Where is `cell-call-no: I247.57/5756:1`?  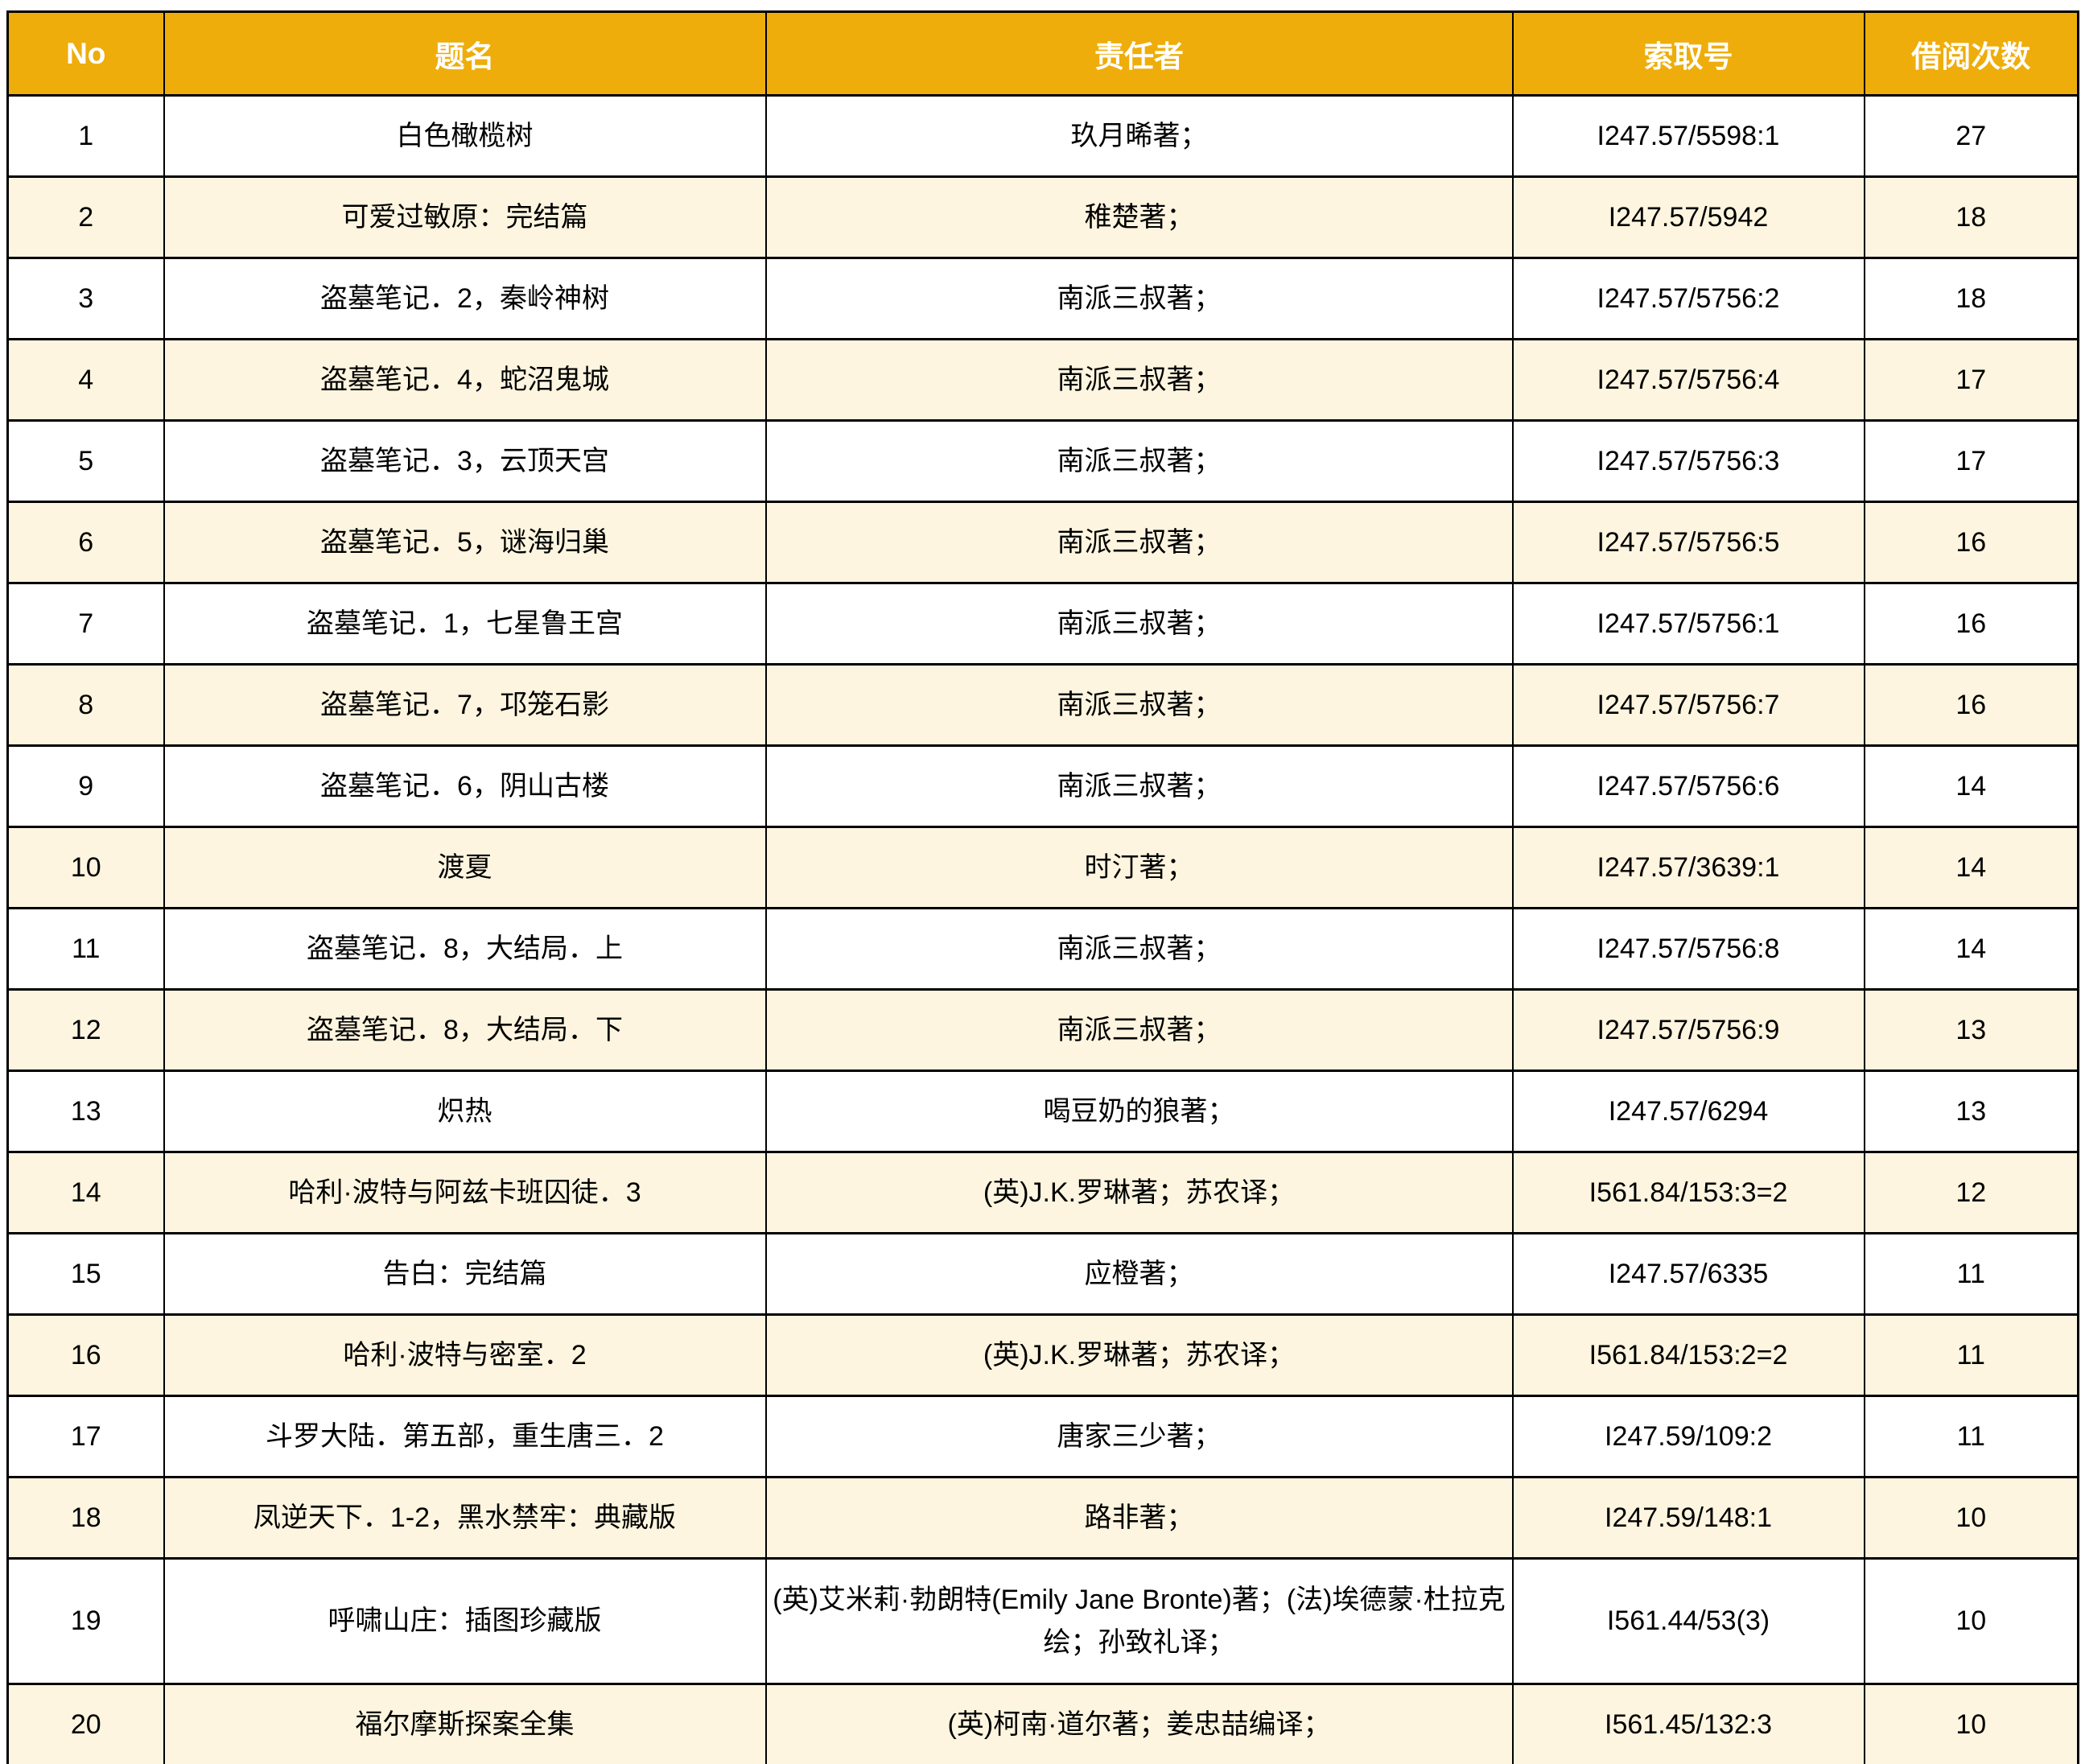 cell-call-no: I247.57/5756:1 is located at coordinates (1688, 624).